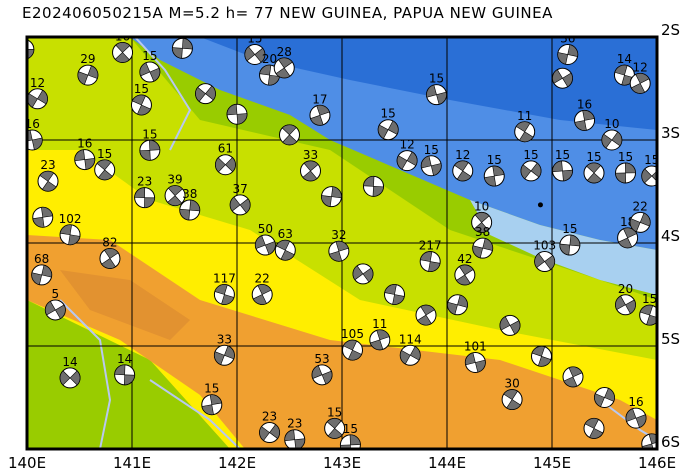 Image resolution: width=687 pixels, height=476 pixels. Describe the element at coordinates (410, 339) in the screenshot. I see `event-depth-label: 114` at that location.